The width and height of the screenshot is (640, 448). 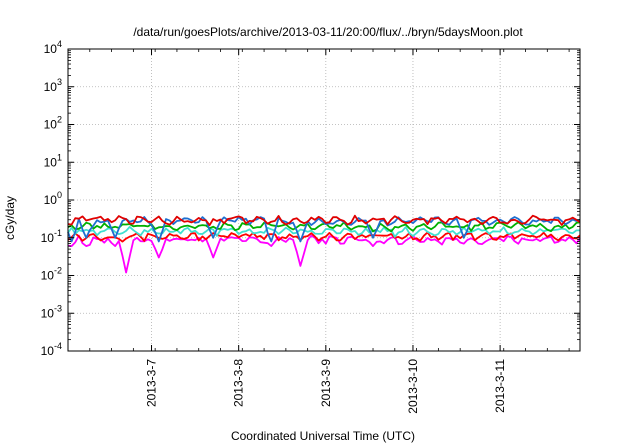 What do you see at coordinates (53, 47) in the screenshot?
I see `y-tick-label: 10⁴` at bounding box center [53, 47].